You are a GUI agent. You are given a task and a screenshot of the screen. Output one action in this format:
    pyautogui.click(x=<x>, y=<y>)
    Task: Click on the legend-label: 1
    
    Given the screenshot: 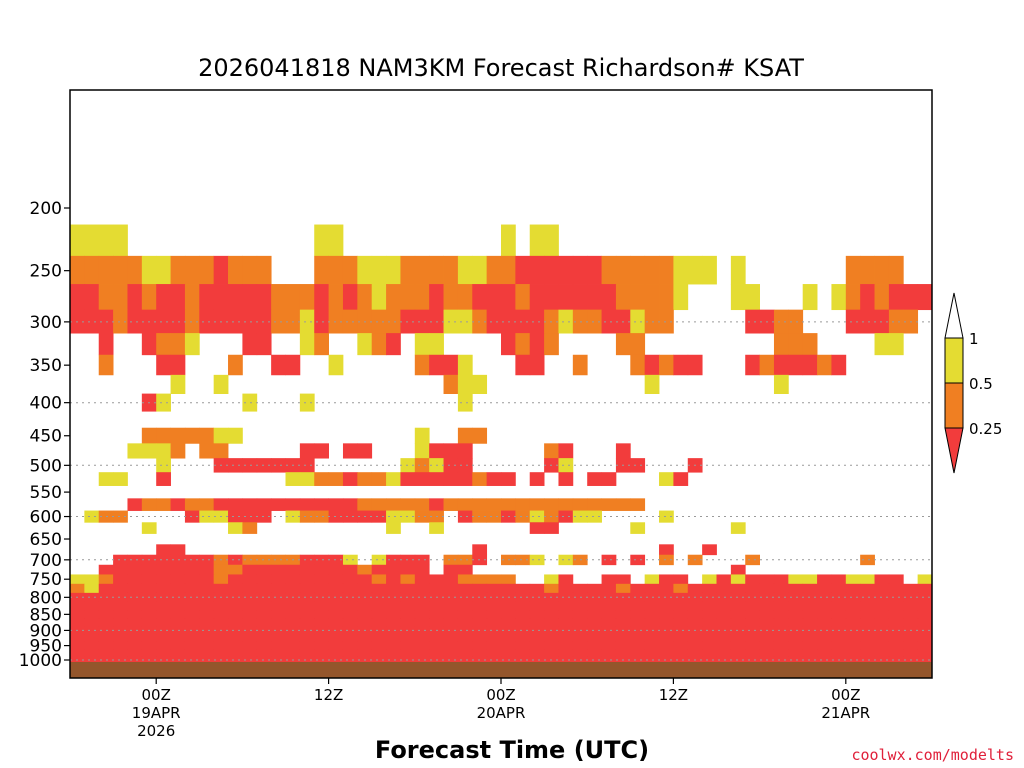 What is the action you would take?
    pyautogui.click(x=974, y=339)
    